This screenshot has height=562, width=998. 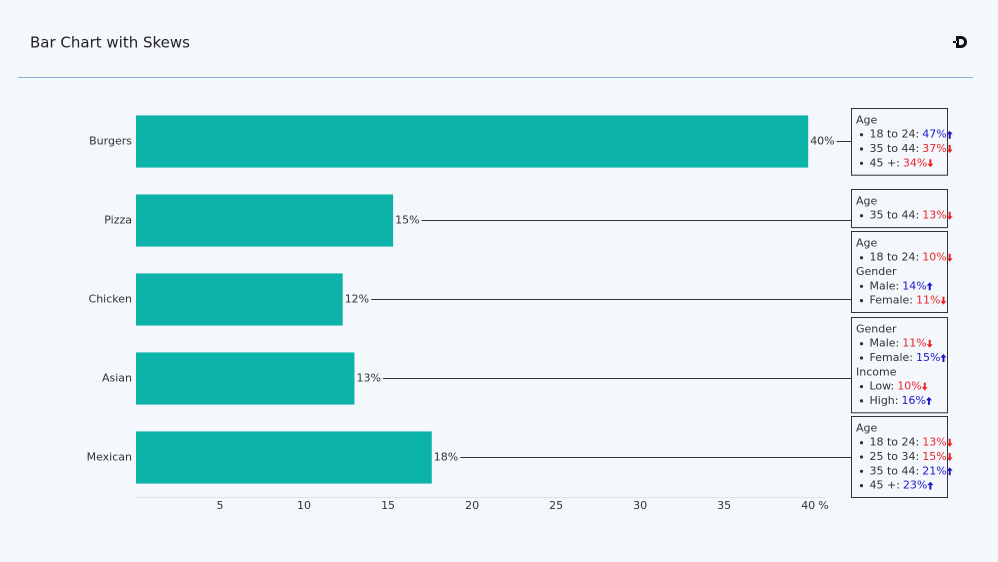 What do you see at coordinates (915, 485) in the screenshot?
I see `item-value: 23%` at bounding box center [915, 485].